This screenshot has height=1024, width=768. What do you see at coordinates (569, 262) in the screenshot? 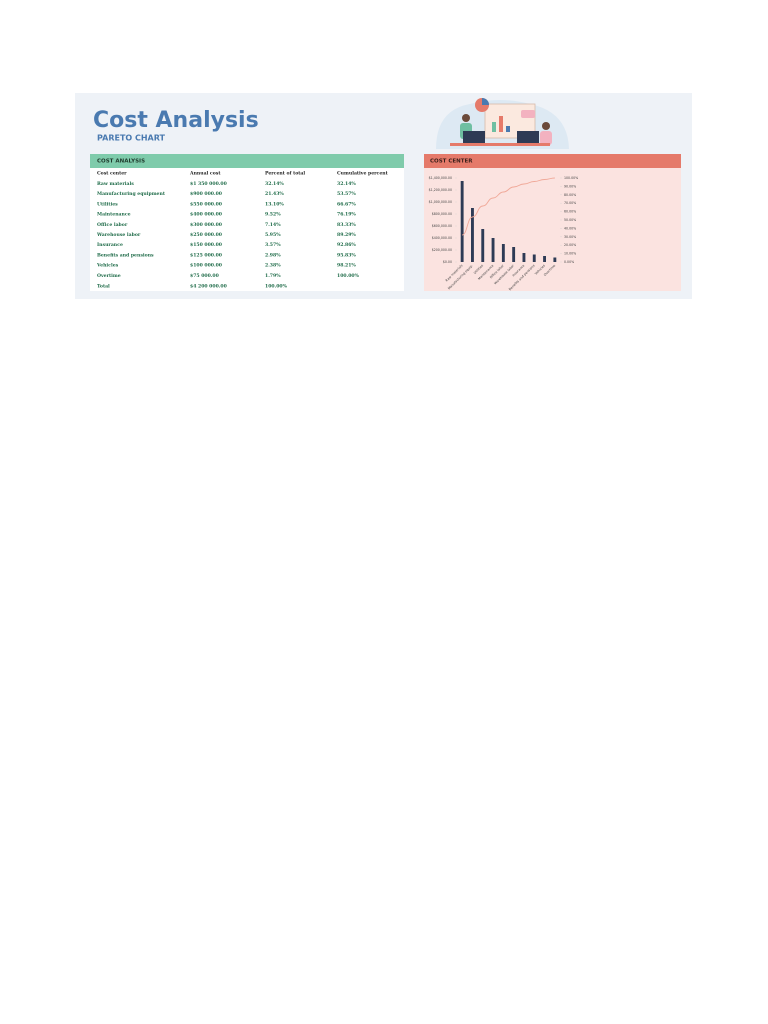
I see `y2-tick-label: 0.00%` at bounding box center [569, 262].